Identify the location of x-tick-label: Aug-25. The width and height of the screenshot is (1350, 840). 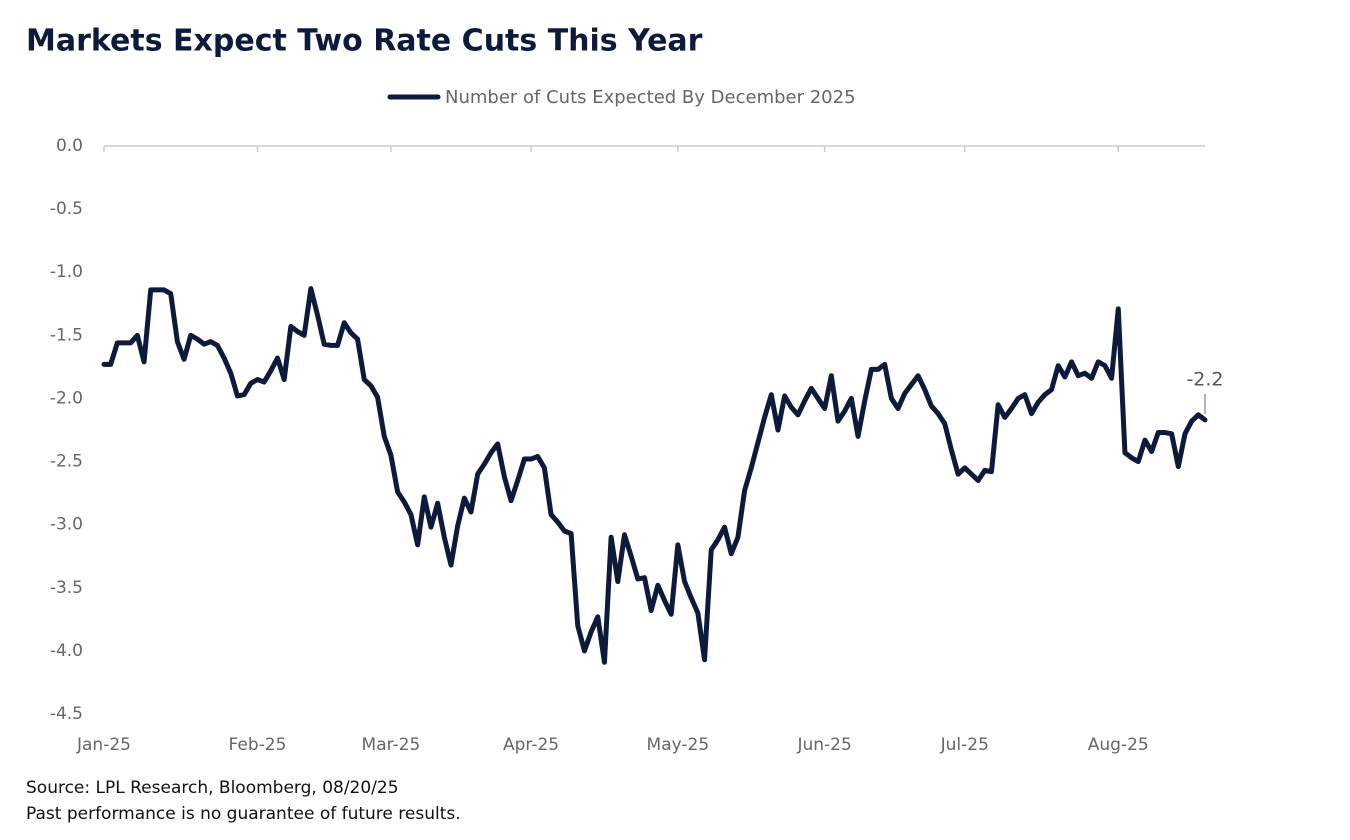
(1118, 745).